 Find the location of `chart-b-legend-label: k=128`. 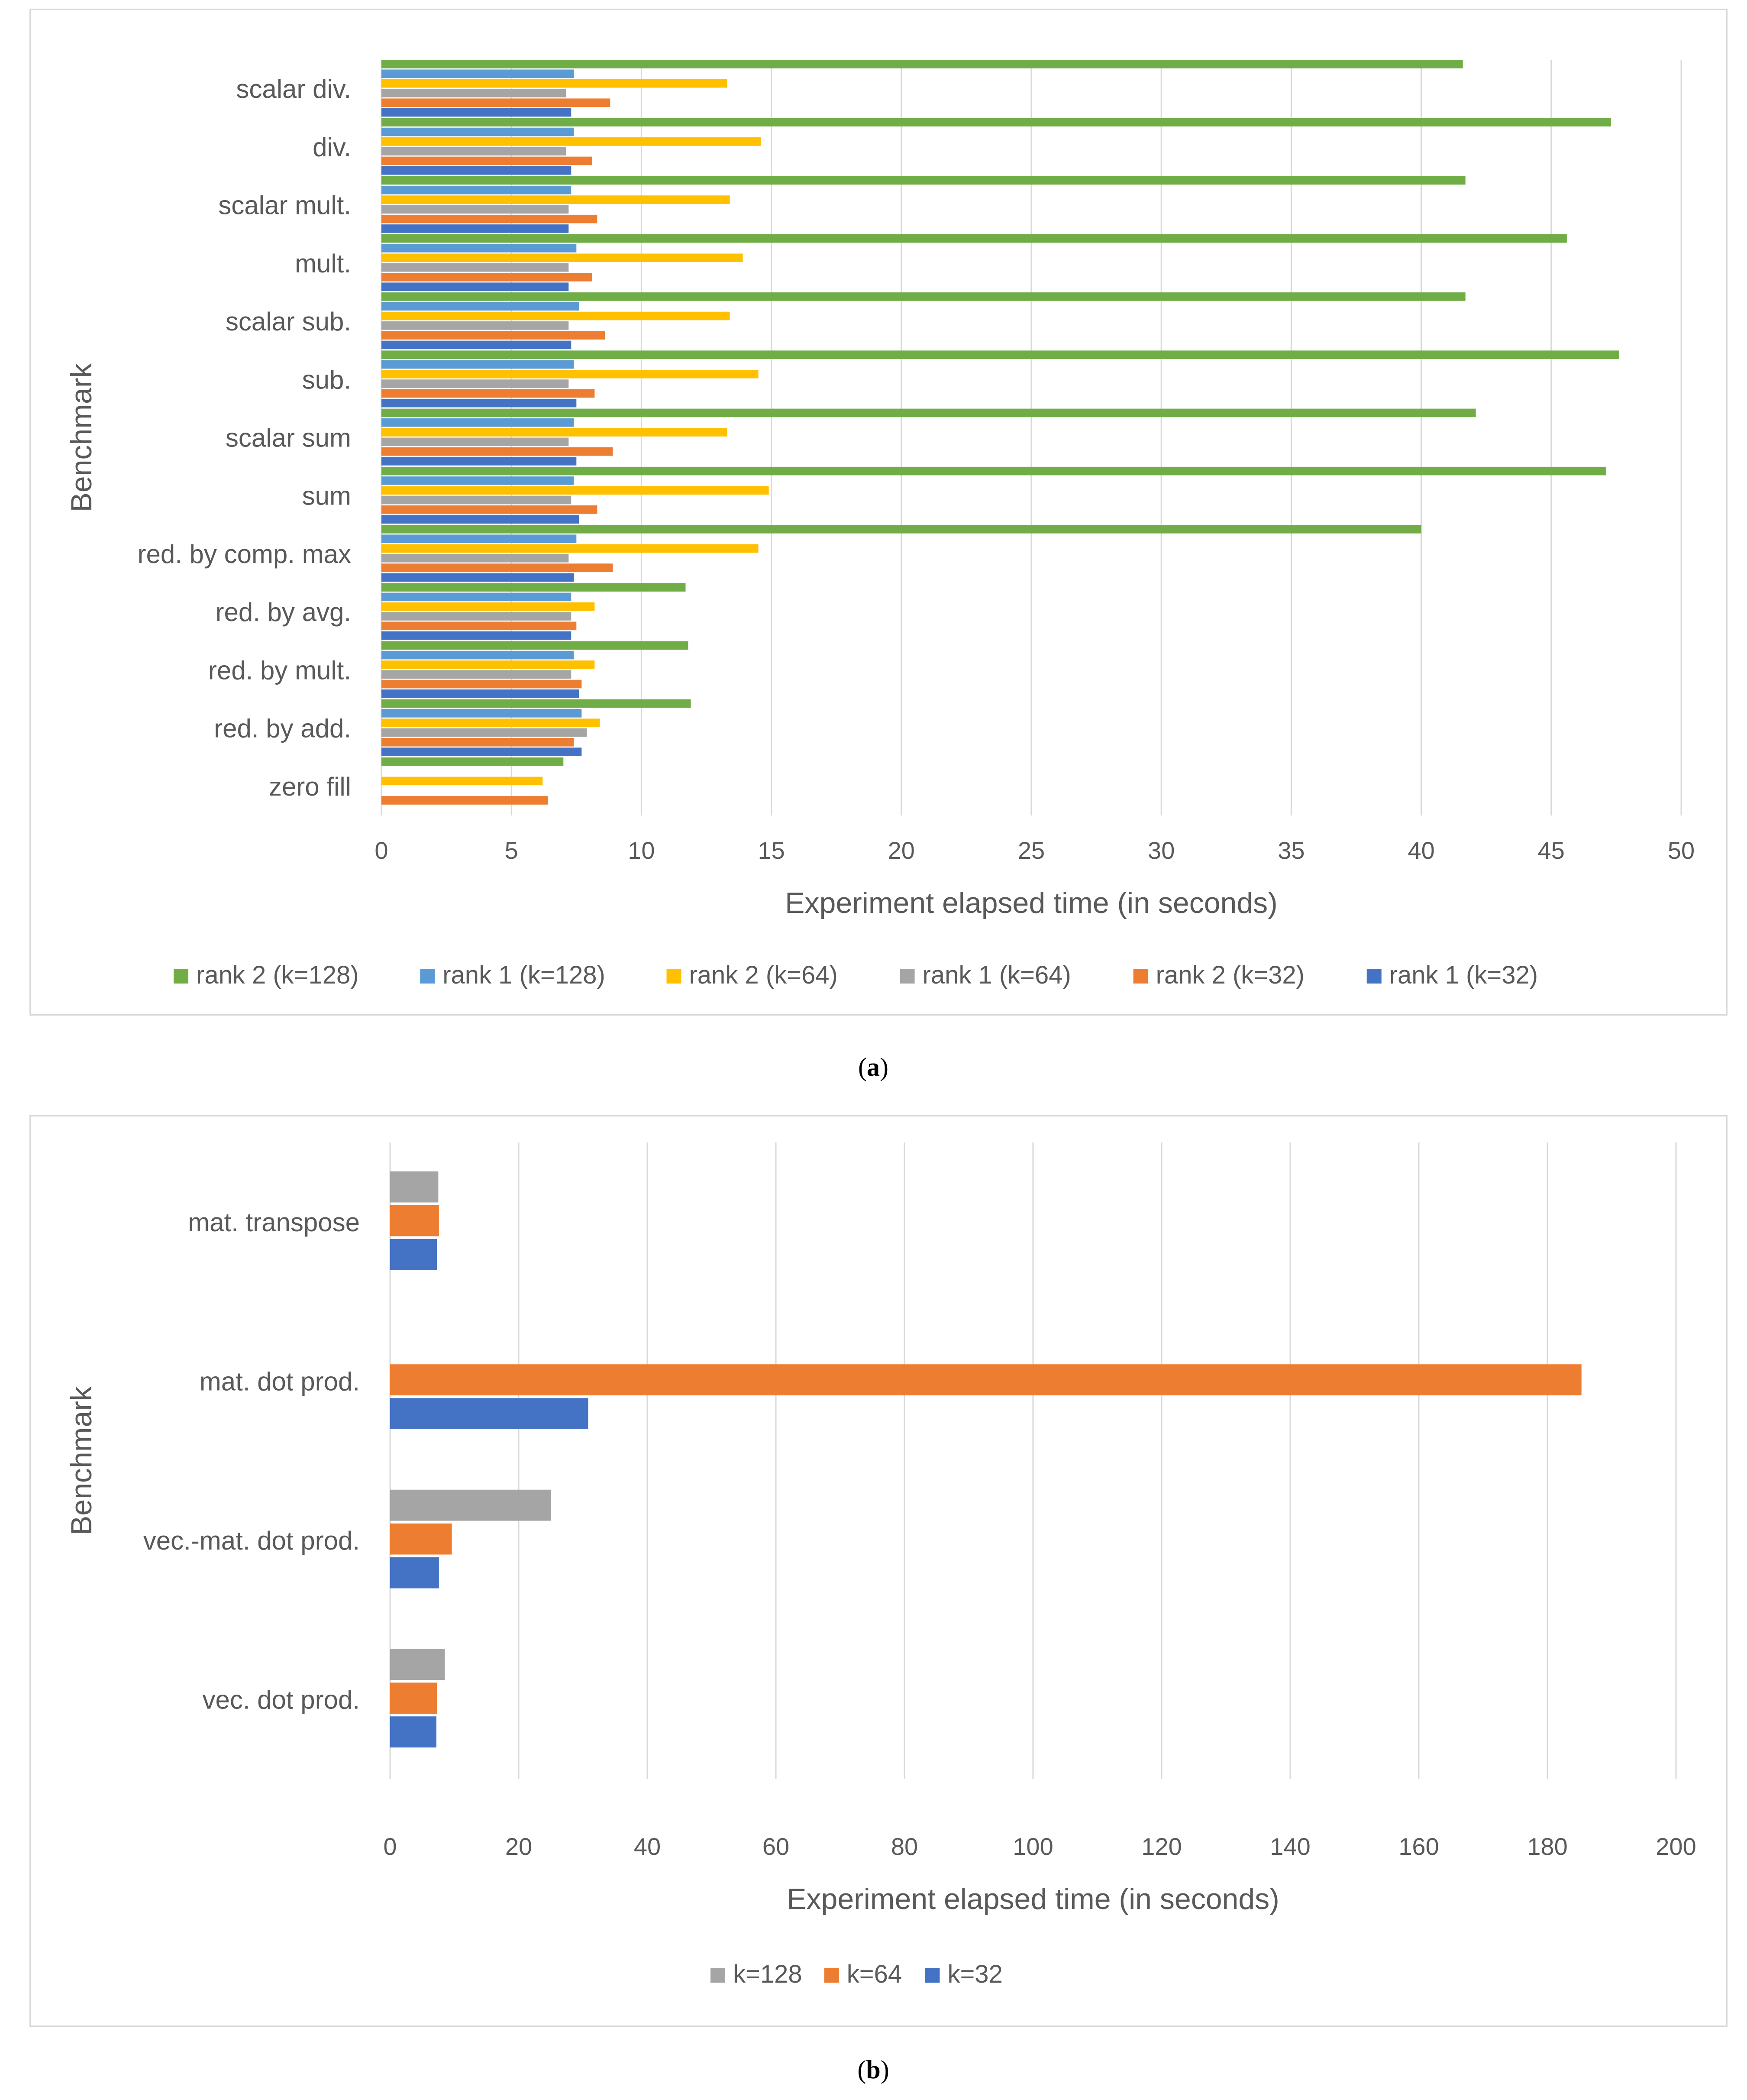

chart-b-legend-label: k=128 is located at coordinates (767, 1974).